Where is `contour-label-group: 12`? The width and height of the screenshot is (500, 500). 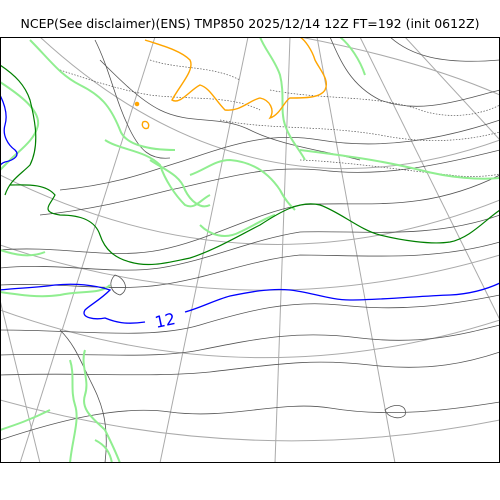
contour-label-group: 12 is located at coordinates (165, 320).